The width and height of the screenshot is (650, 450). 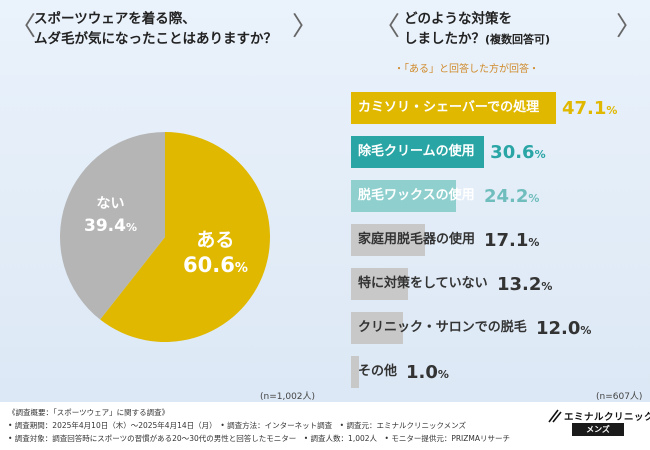 I want to click on bar-value-3: 17.1%, so click(x=511, y=240).